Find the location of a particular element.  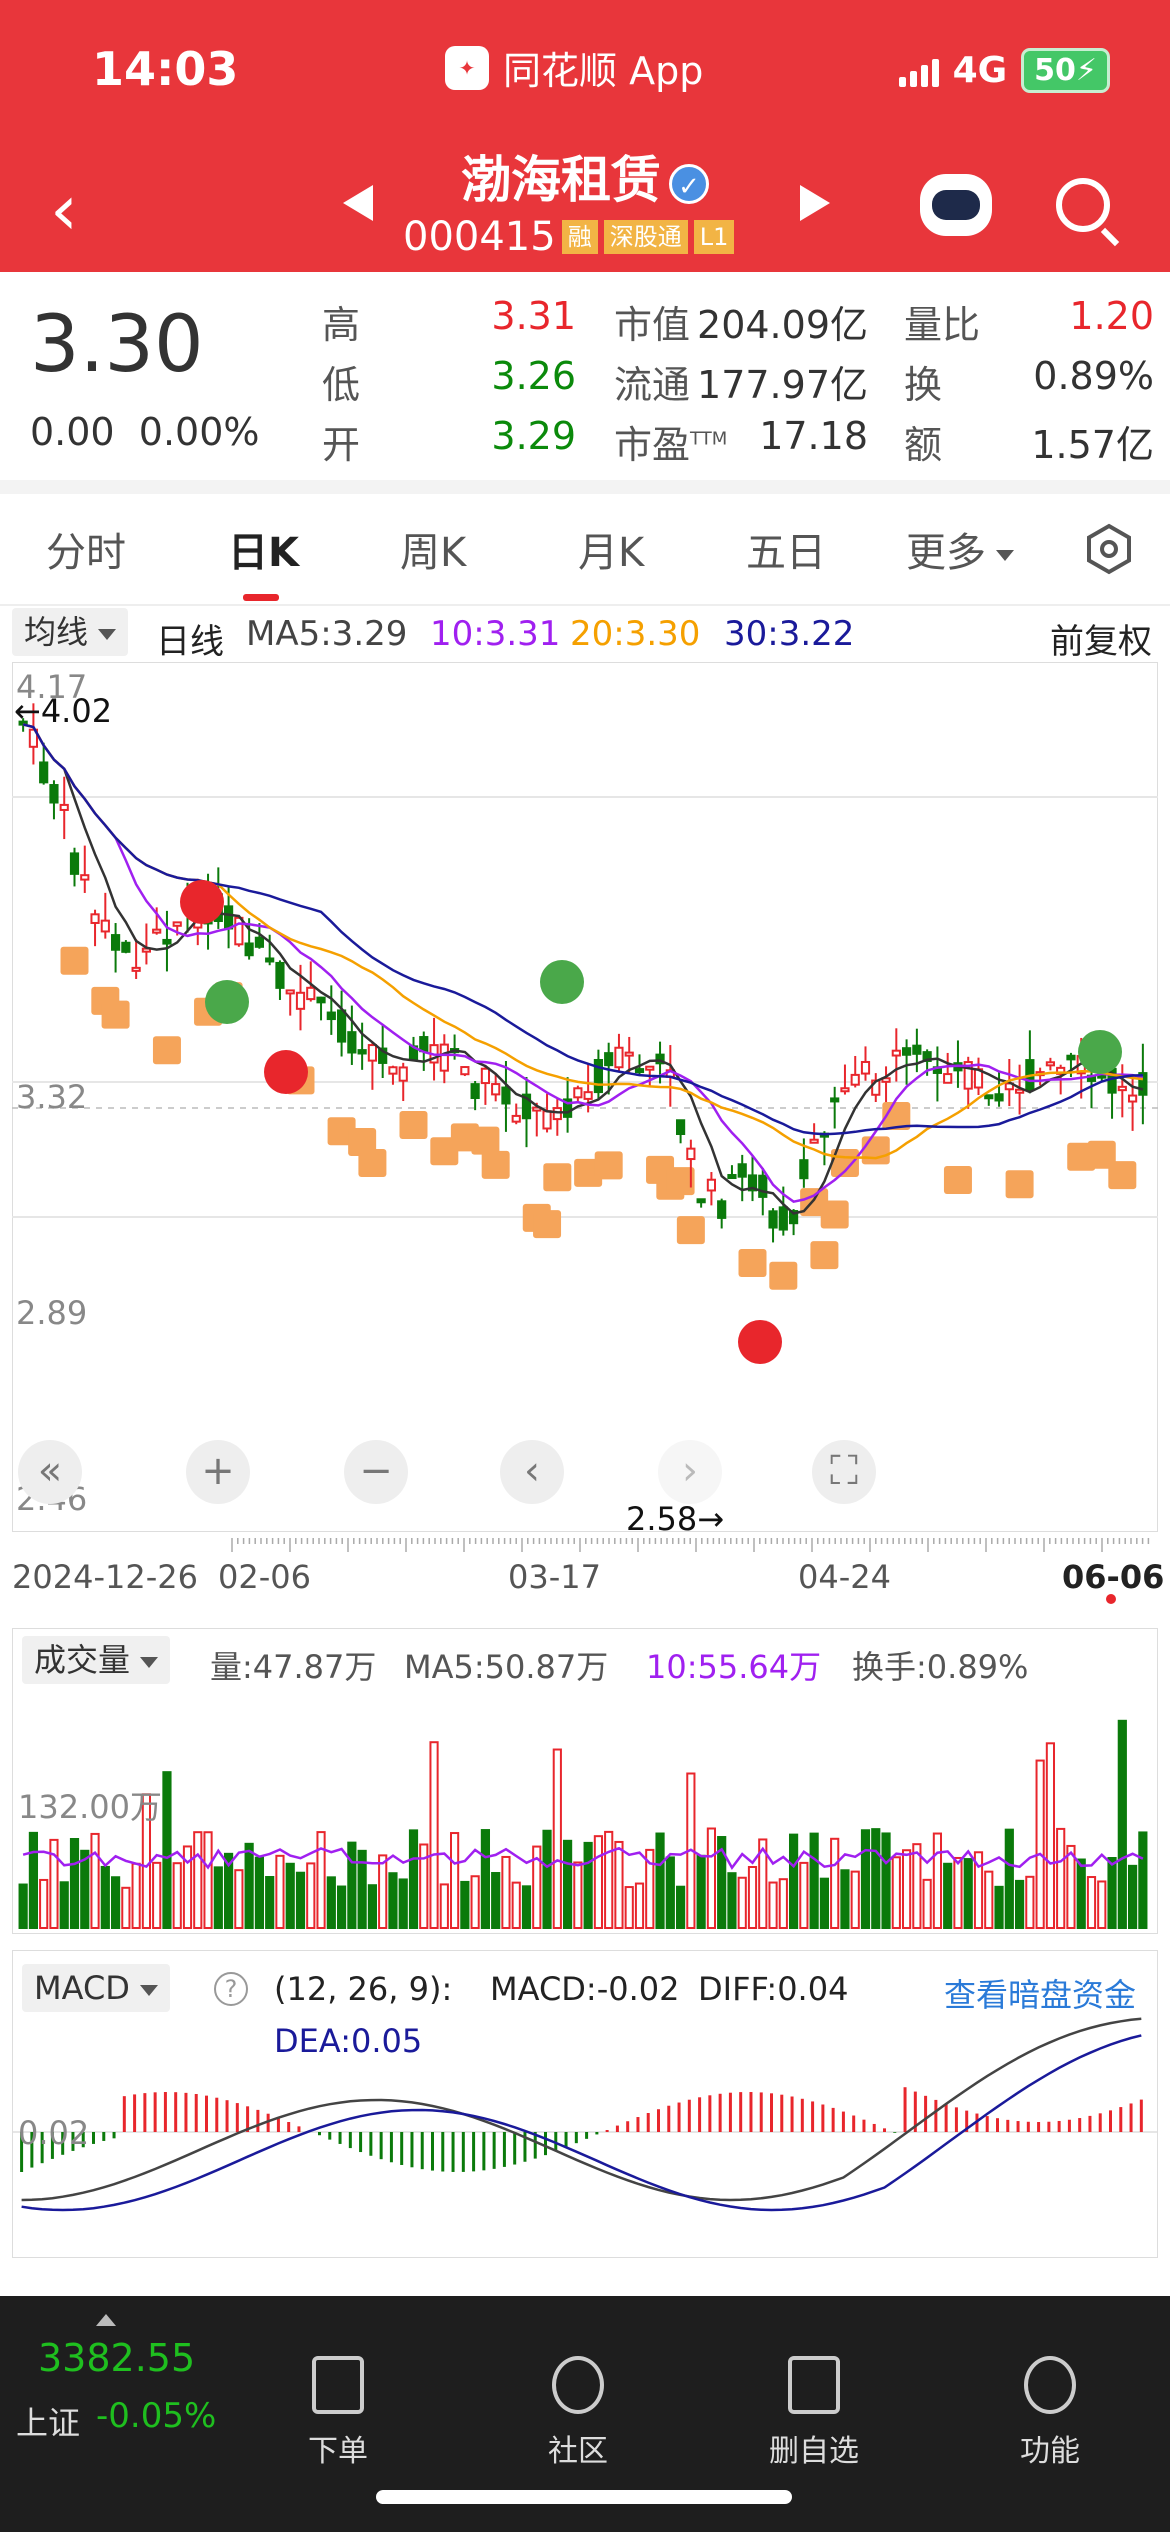

rewind-icon: « is located at coordinates (50, 1472).